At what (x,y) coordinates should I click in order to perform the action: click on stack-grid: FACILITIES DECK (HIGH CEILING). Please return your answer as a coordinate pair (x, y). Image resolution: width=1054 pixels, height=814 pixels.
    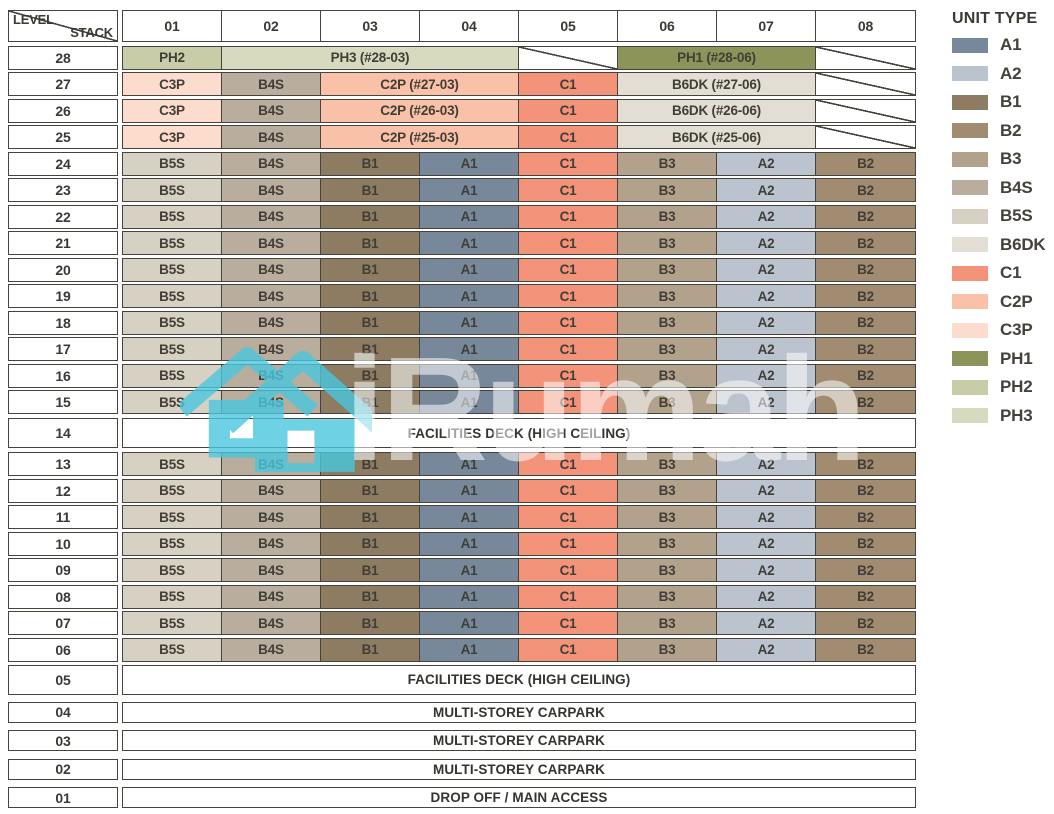
    Looking at the image, I should click on (519, 433).